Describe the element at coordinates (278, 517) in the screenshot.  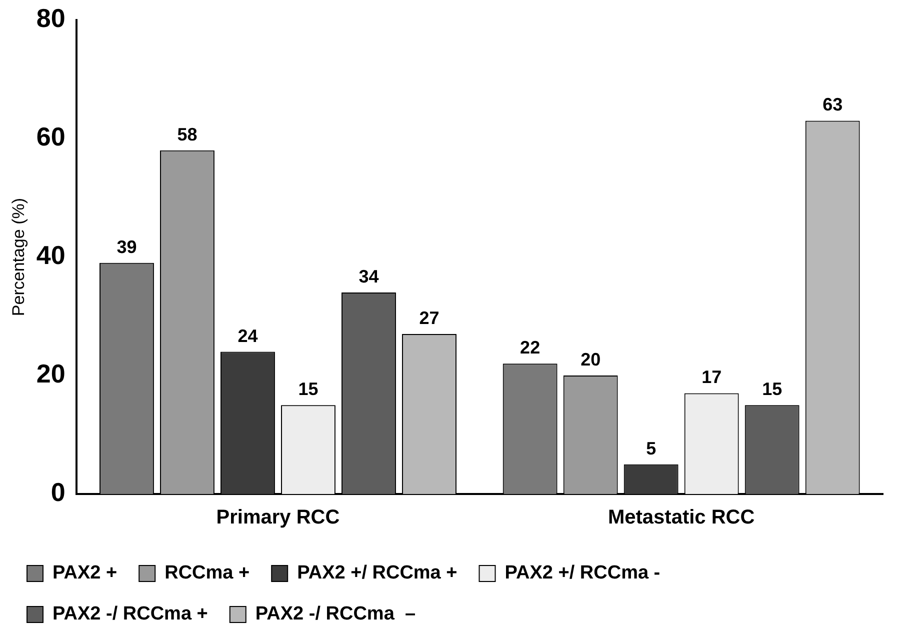
I see `x-tick-label: Primary RCC` at that location.